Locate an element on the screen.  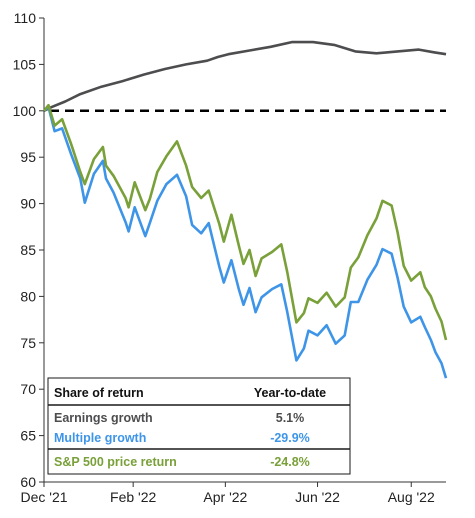
y-tick-label: 95 is located at coordinates (28, 157).